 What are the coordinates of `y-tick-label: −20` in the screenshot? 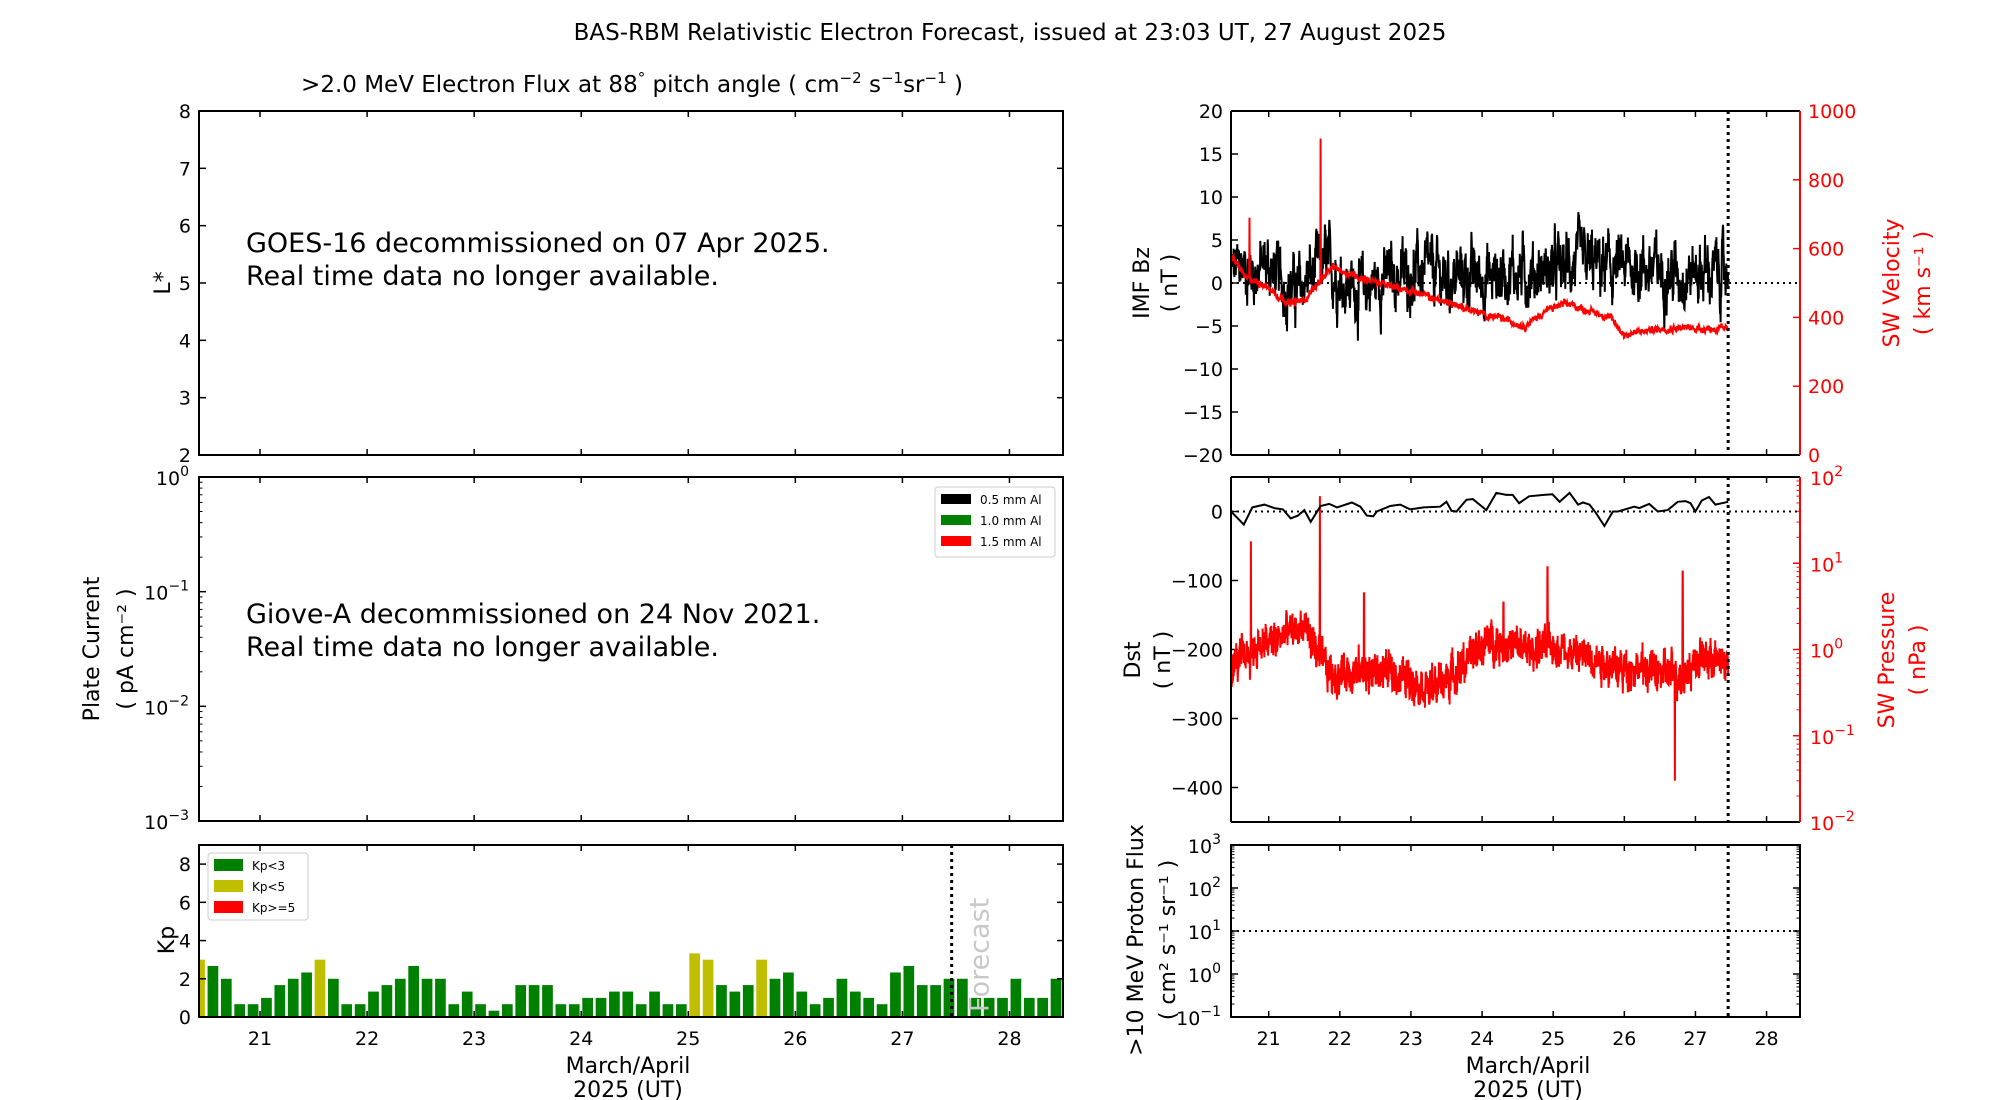 It's located at (1203, 456).